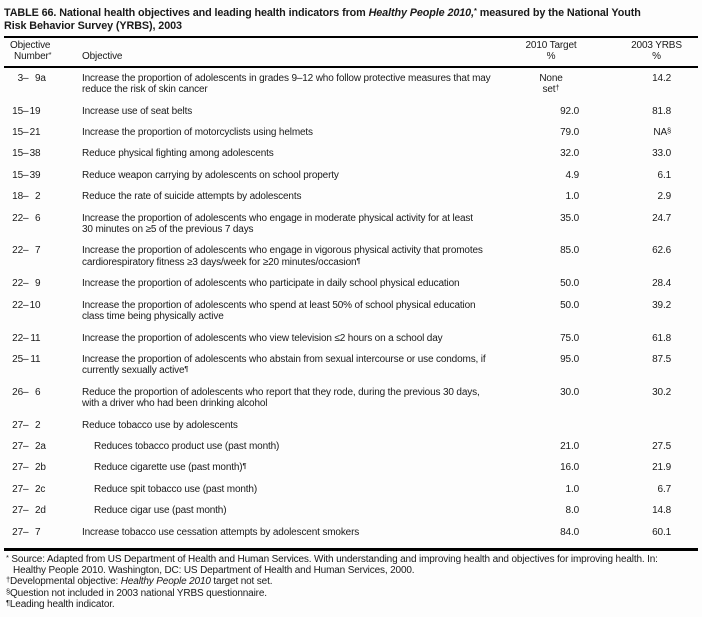 This screenshot has width=702, height=617. What do you see at coordinates (569, 532) in the screenshot?
I see `target-value-cell: 84.0` at bounding box center [569, 532].